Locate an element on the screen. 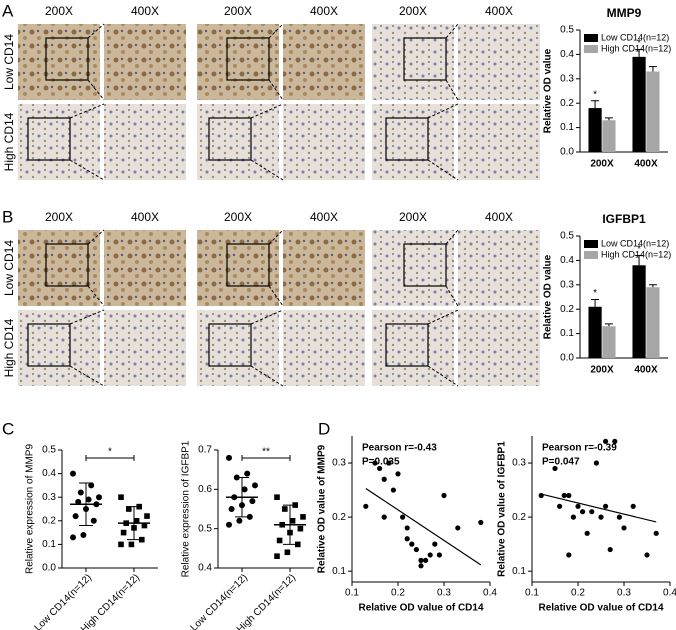 This screenshot has height=630, width=676. y-tick-label: 0.7 is located at coordinates (205, 450).